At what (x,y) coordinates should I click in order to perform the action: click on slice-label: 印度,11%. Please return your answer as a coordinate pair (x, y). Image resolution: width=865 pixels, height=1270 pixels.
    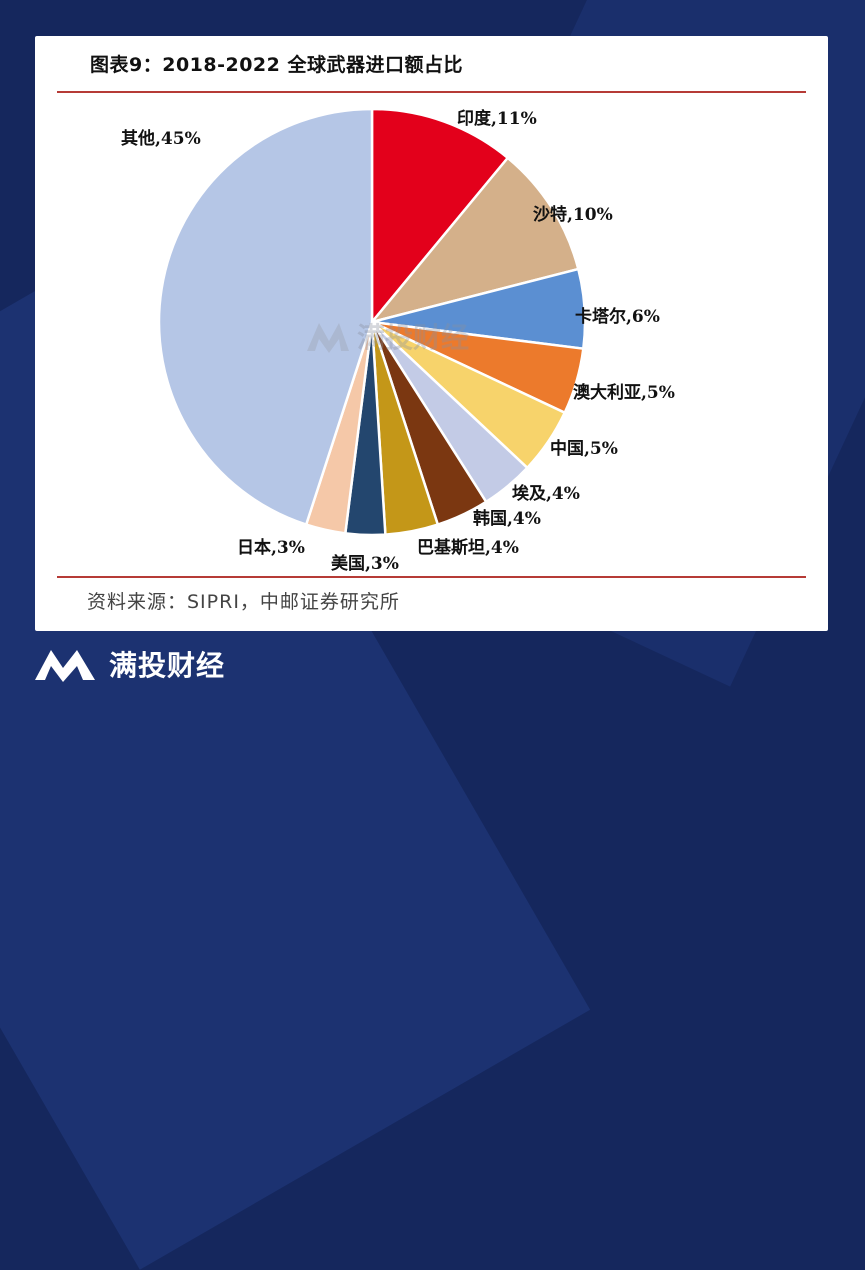
    Looking at the image, I should click on (497, 118).